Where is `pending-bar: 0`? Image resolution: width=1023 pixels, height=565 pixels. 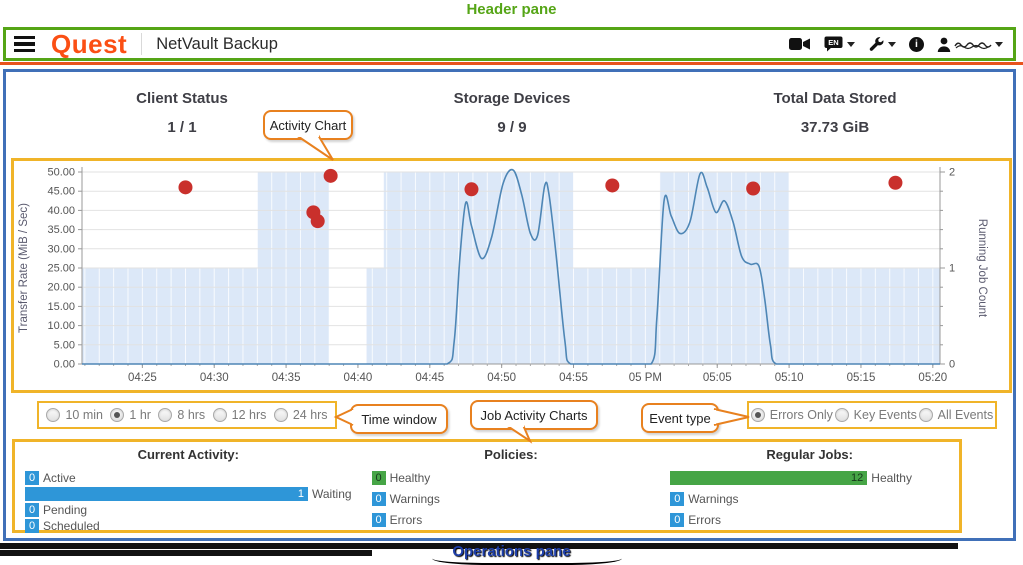 pending-bar: 0 is located at coordinates (32, 510).